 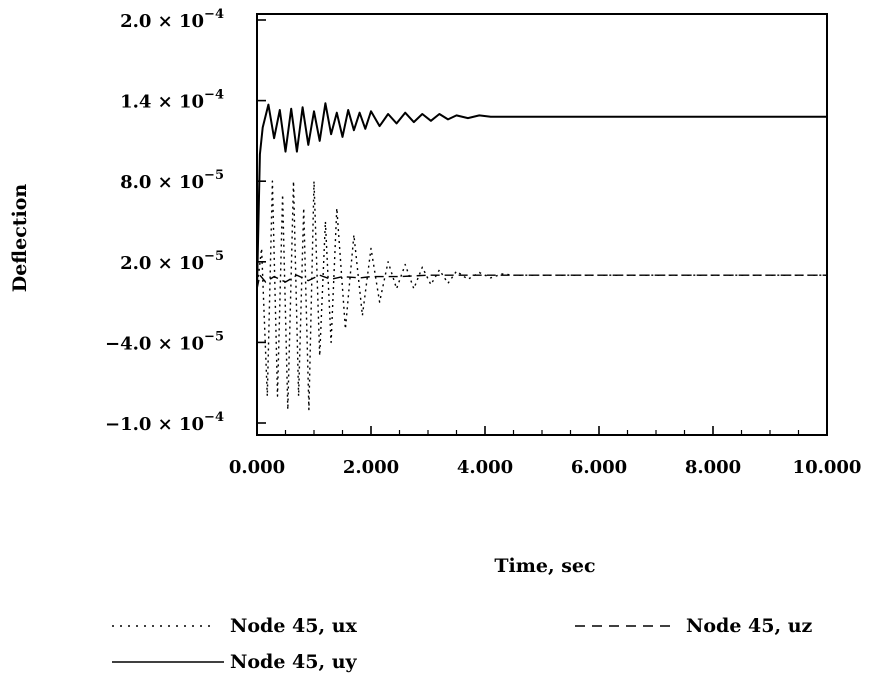 What do you see at coordinates (371, 467) in the screenshot?
I see `x-tick-label: 2.000` at bounding box center [371, 467].